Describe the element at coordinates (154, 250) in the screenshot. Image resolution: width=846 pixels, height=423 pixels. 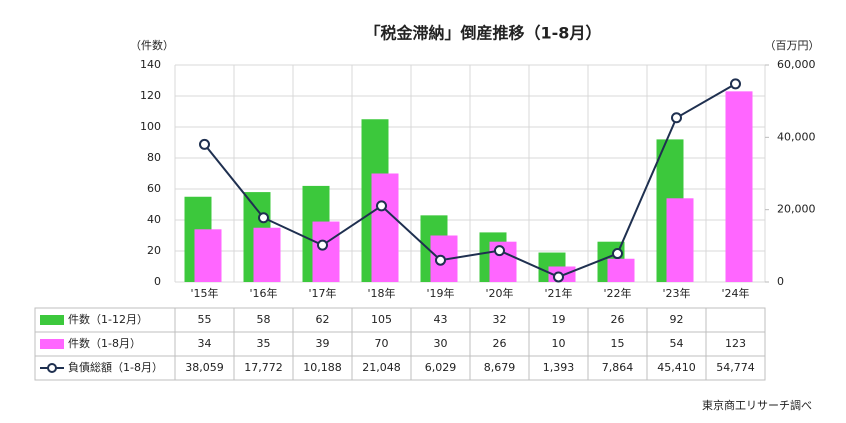
I see `y-tick-label: 20` at that location.